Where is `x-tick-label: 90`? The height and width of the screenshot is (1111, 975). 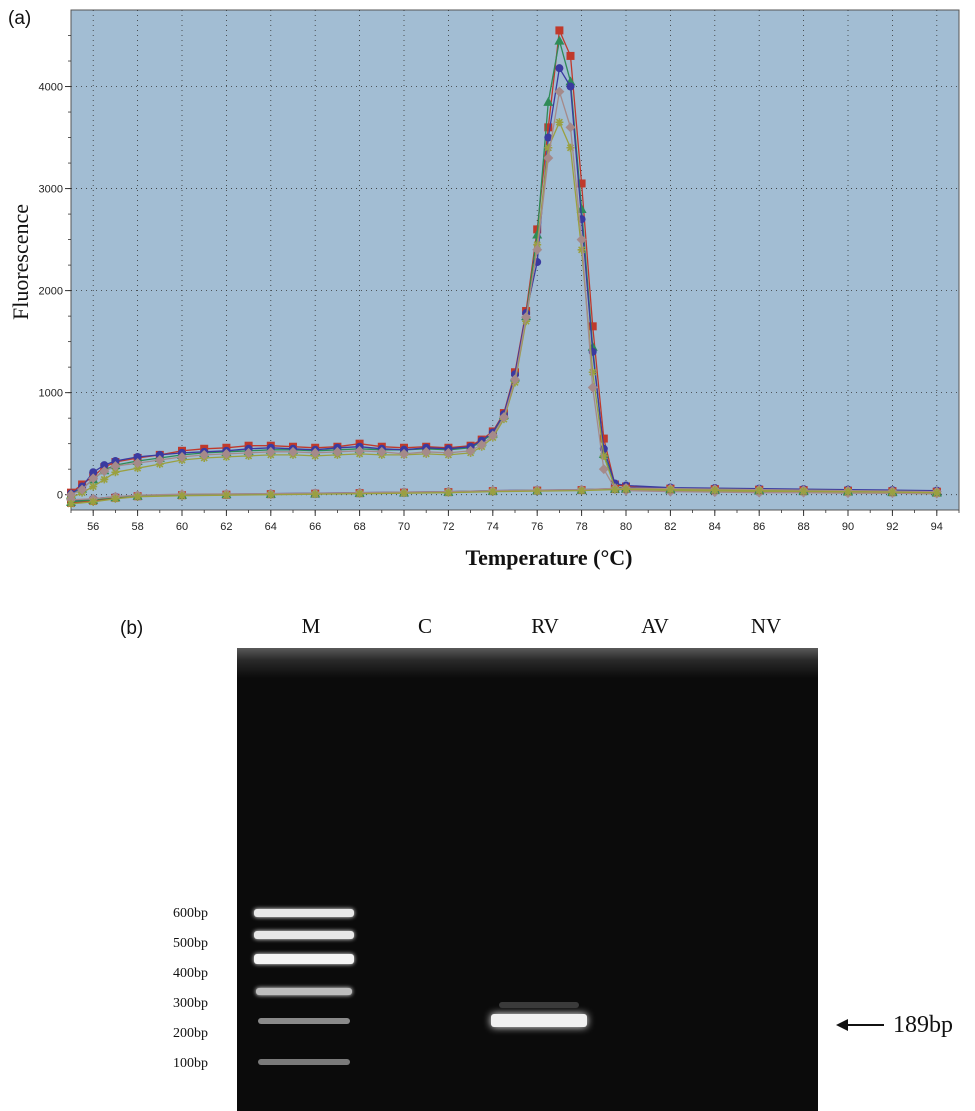 x-tick-label: 90 is located at coordinates (848, 527).